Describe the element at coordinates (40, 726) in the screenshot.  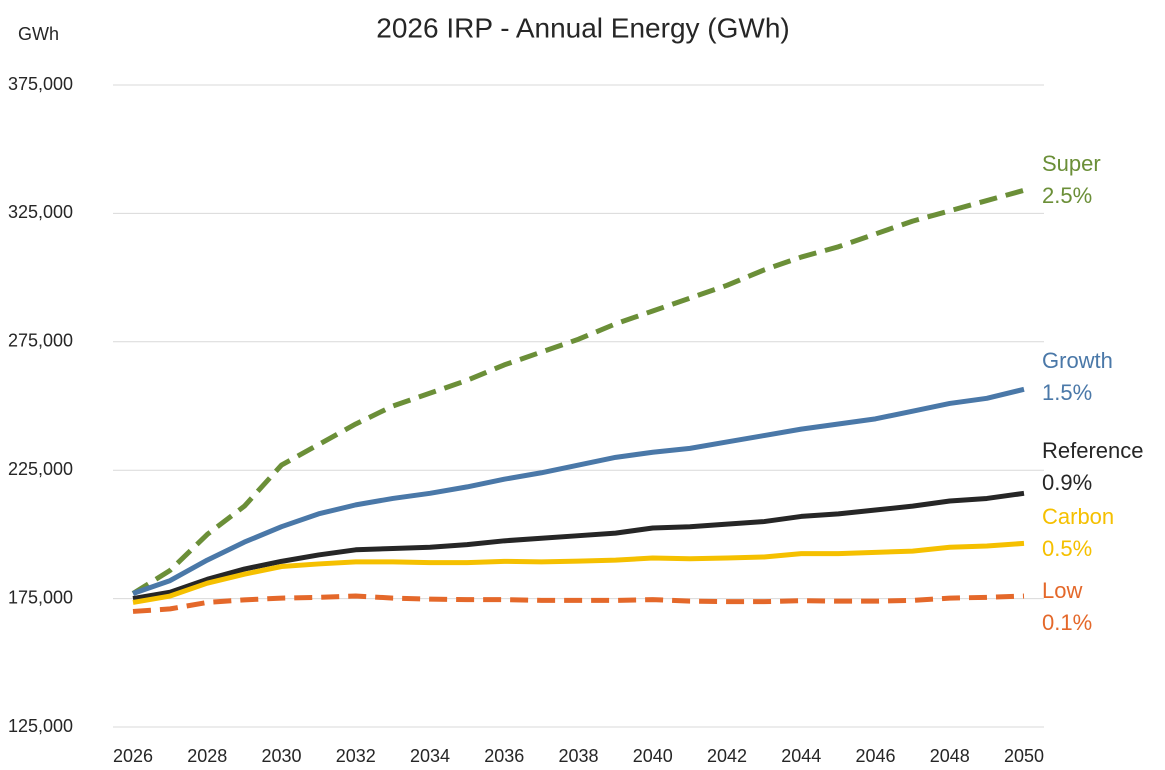
I see `y-tick-label: 125,000` at that location.